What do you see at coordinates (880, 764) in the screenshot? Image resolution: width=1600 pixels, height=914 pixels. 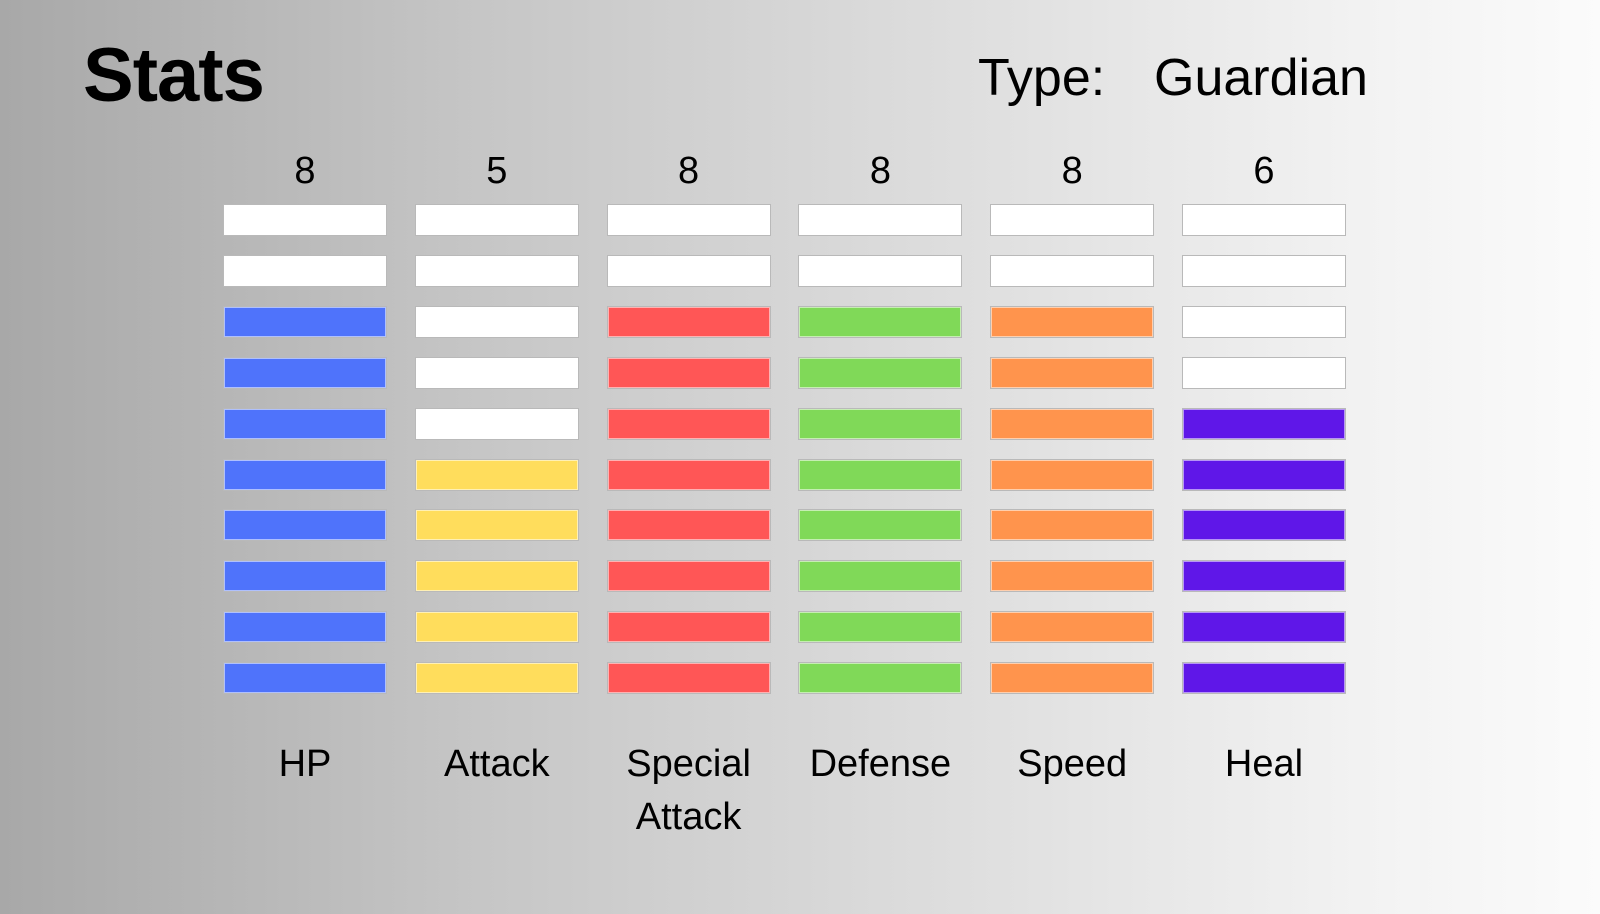 I see `stat-label: Defense` at bounding box center [880, 764].